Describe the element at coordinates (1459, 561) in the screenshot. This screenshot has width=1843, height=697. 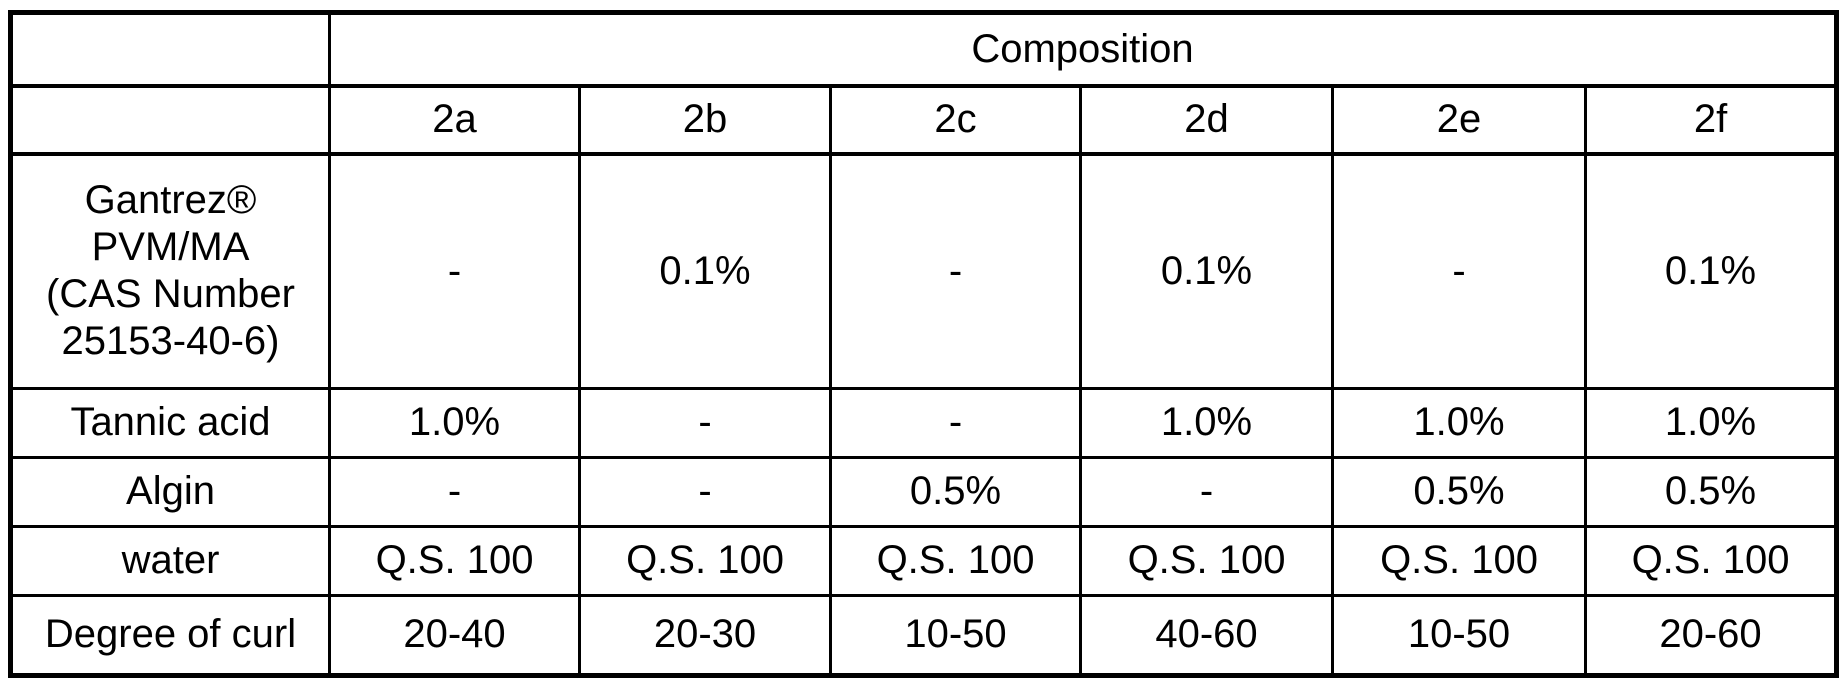
I see `cell-water-2e: Q.S. 100` at that location.